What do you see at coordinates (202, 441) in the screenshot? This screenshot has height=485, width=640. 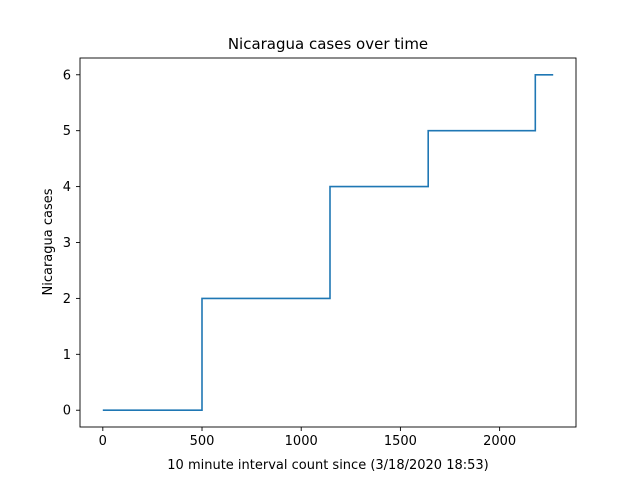 I see `x-tick-label: 500` at bounding box center [202, 441].